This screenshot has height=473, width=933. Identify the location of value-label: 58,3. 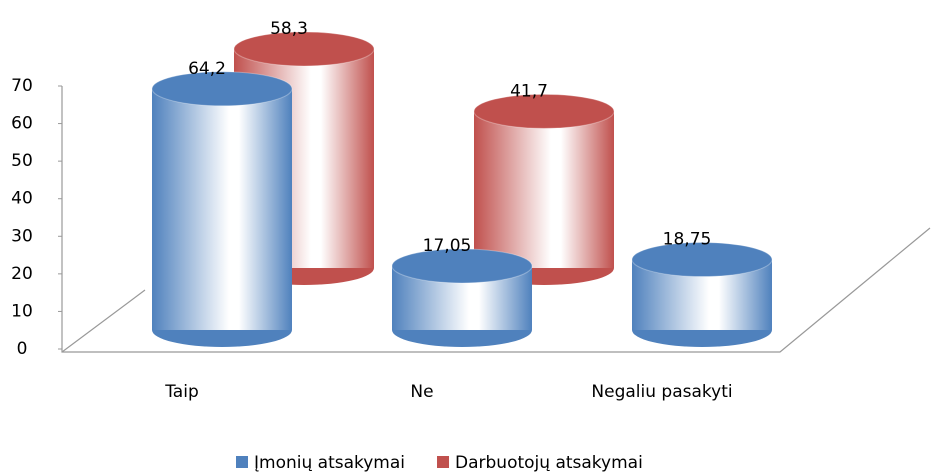
(289, 29).